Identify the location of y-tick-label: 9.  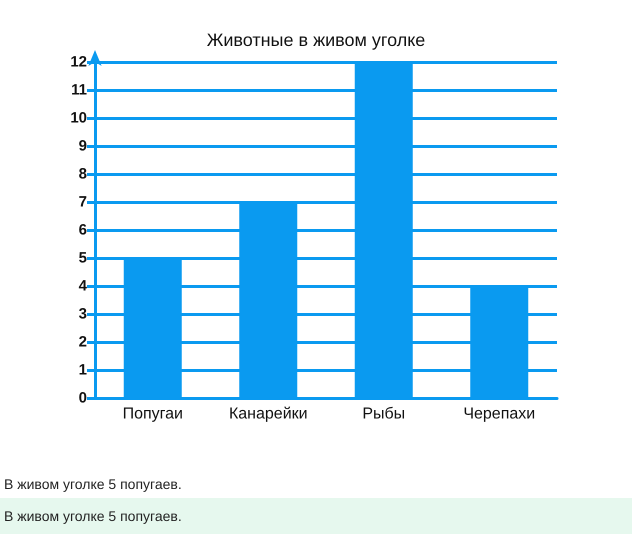
(82, 146).